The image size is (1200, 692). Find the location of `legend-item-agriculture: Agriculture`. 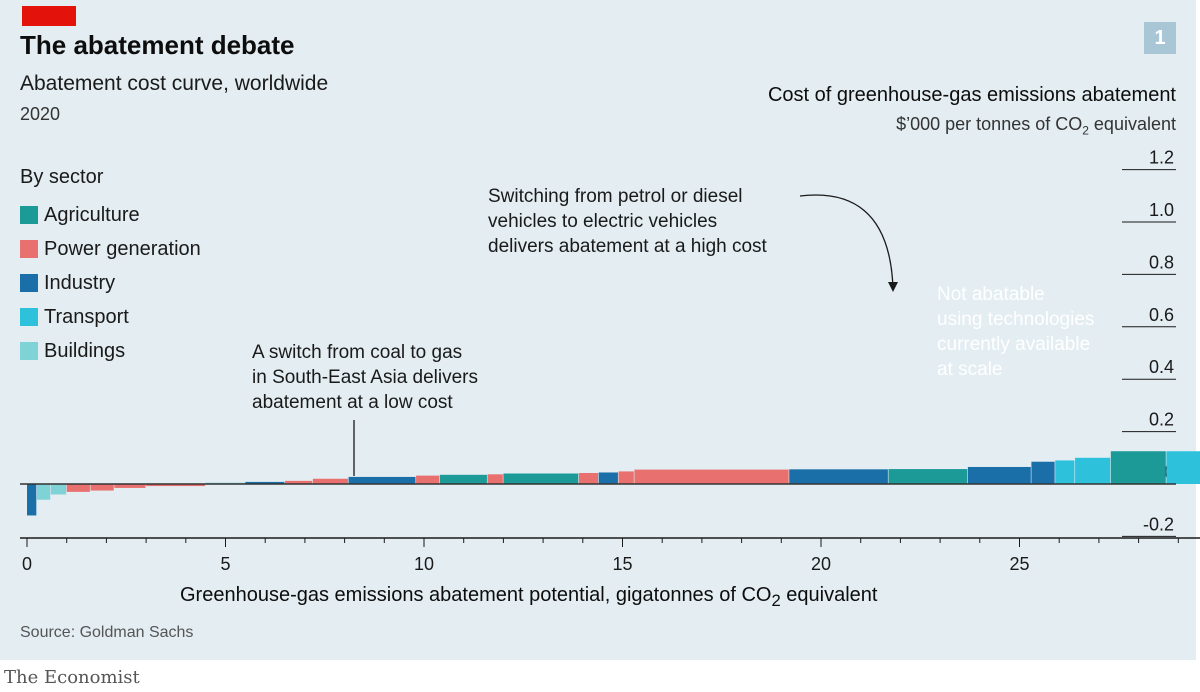

legend-item-agriculture: Agriculture is located at coordinates (110, 215).